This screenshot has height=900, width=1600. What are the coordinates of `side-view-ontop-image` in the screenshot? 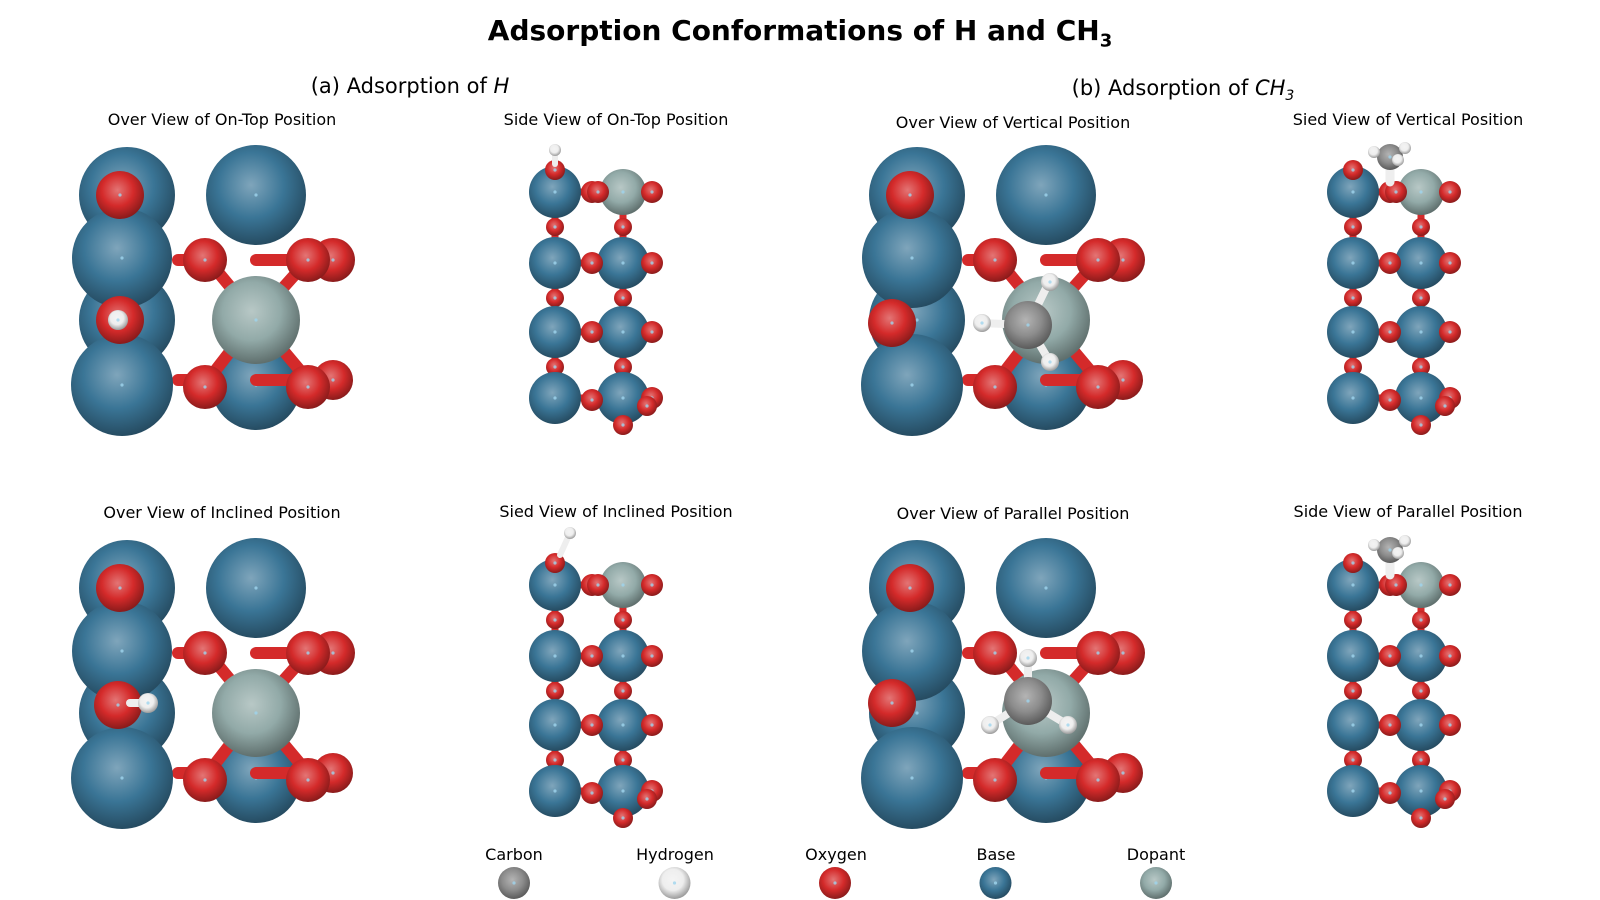 It's located at (596, 289).